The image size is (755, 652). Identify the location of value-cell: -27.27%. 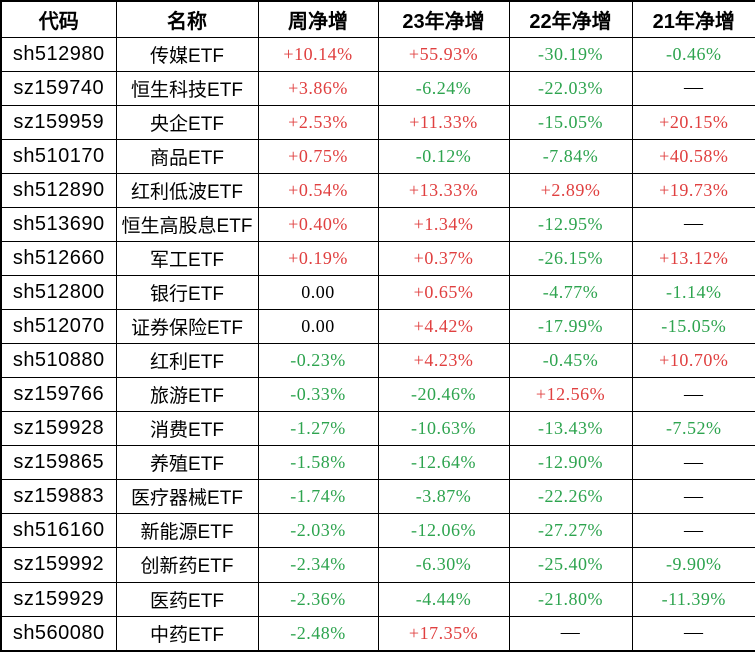
(570, 531).